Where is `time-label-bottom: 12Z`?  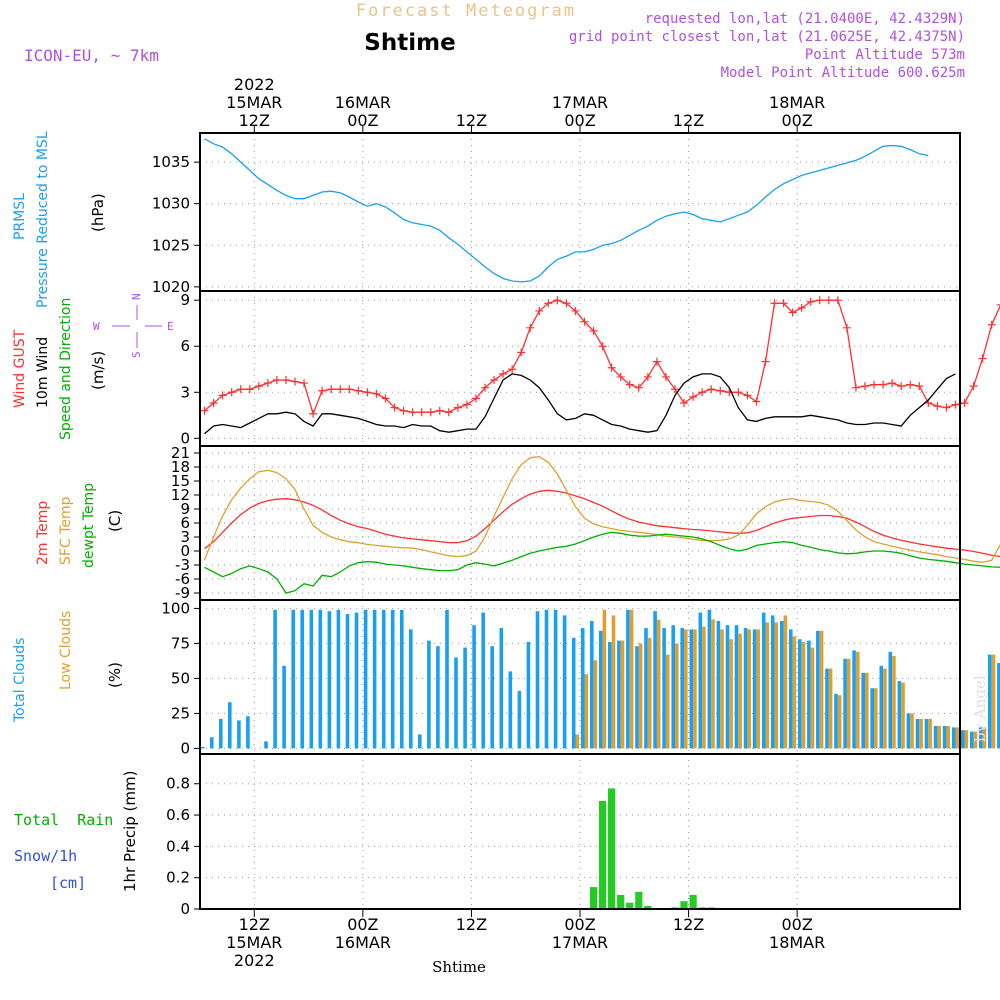 time-label-bottom: 12Z is located at coordinates (254, 924).